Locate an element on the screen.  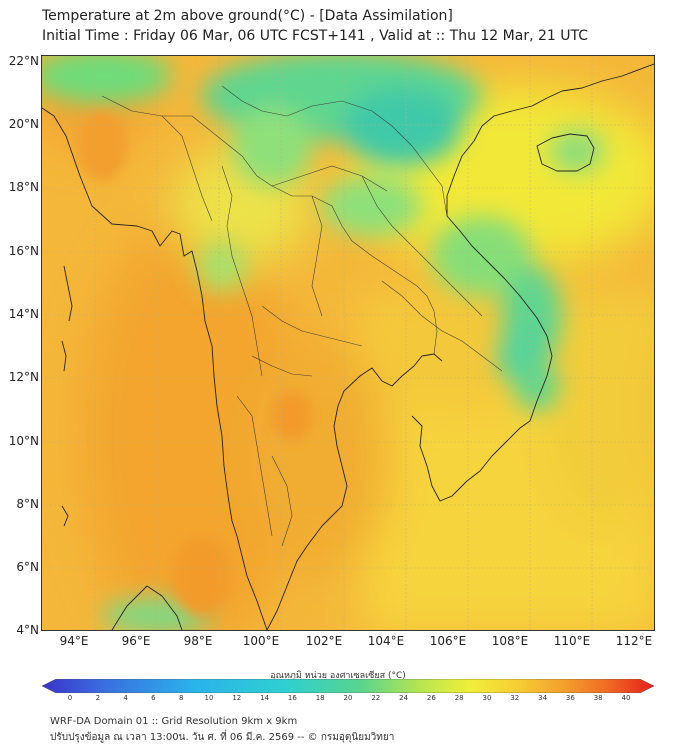
colorbar-tick-label: 16 is located at coordinates (292, 698).